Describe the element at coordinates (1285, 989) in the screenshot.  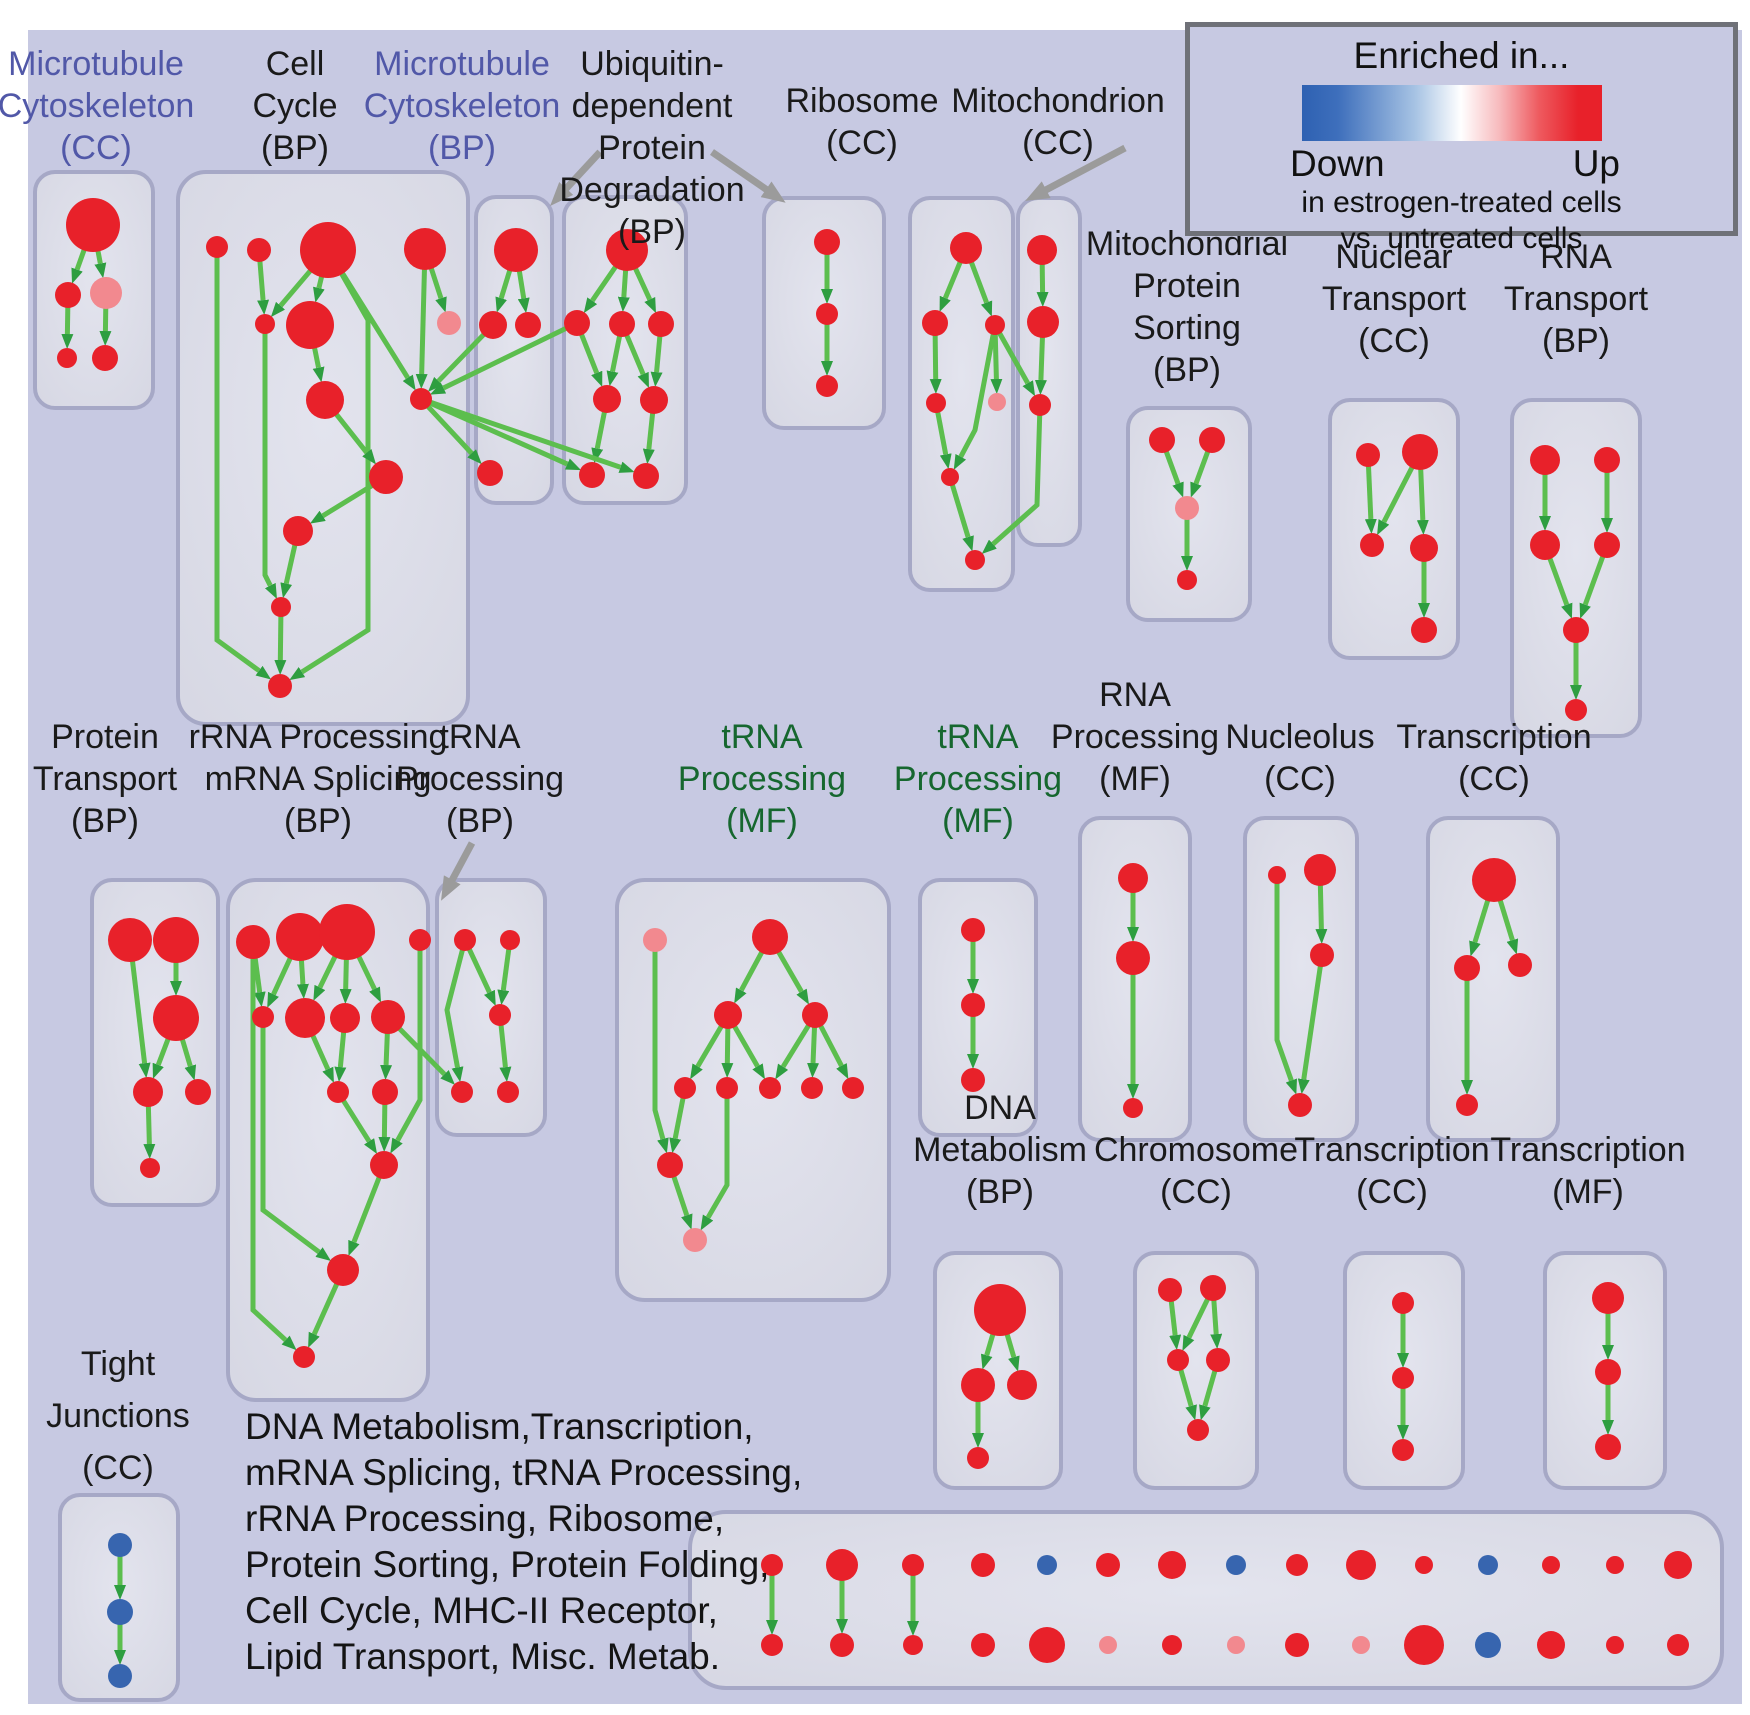
I see `edge-q1-q4` at that location.